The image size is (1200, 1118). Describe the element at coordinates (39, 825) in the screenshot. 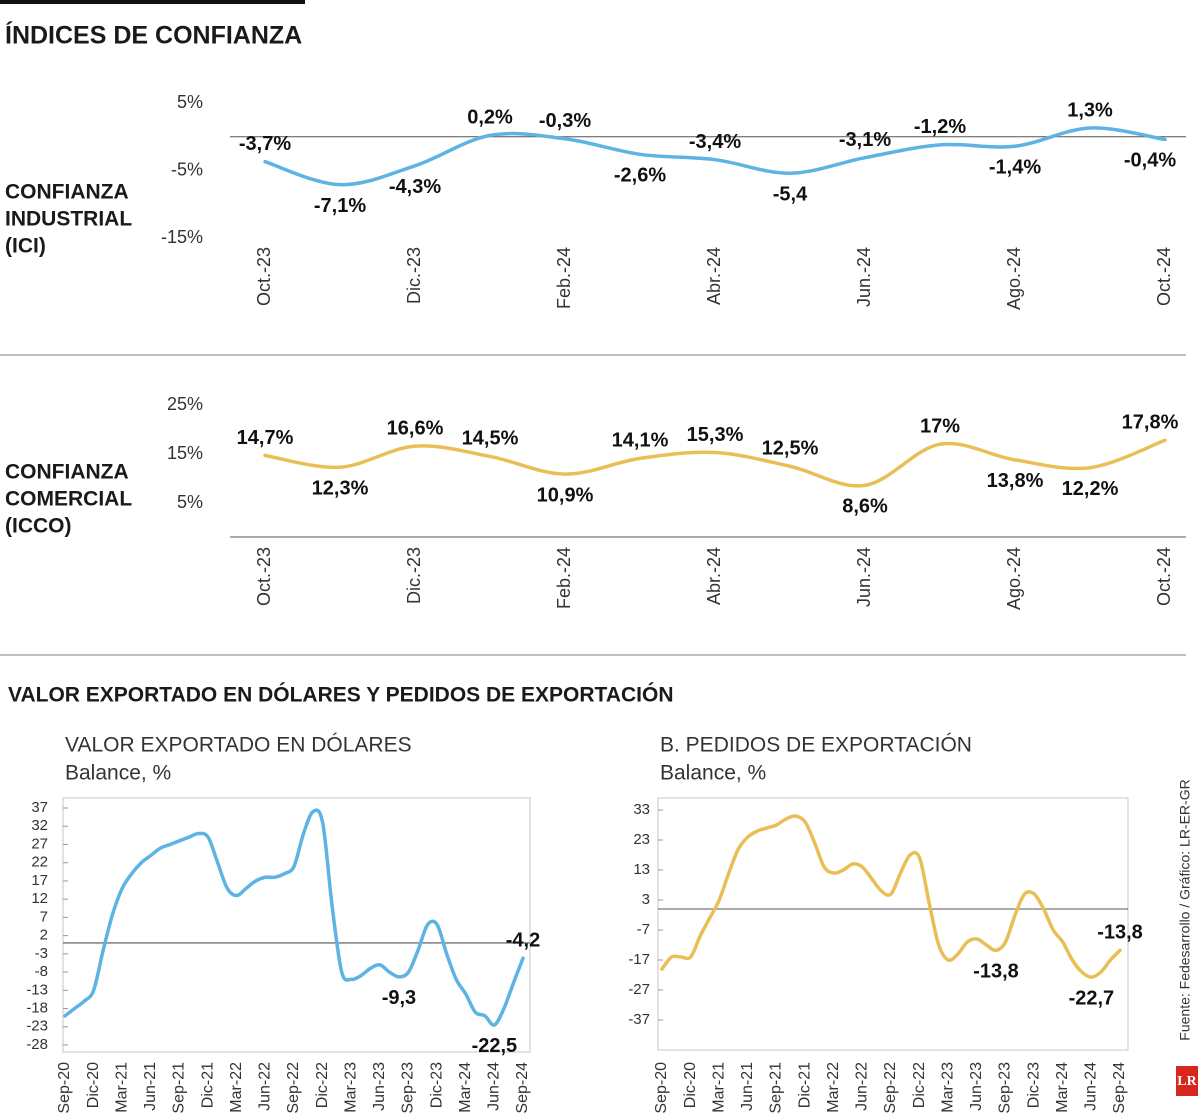

I see `y-tick-label: 32` at that location.